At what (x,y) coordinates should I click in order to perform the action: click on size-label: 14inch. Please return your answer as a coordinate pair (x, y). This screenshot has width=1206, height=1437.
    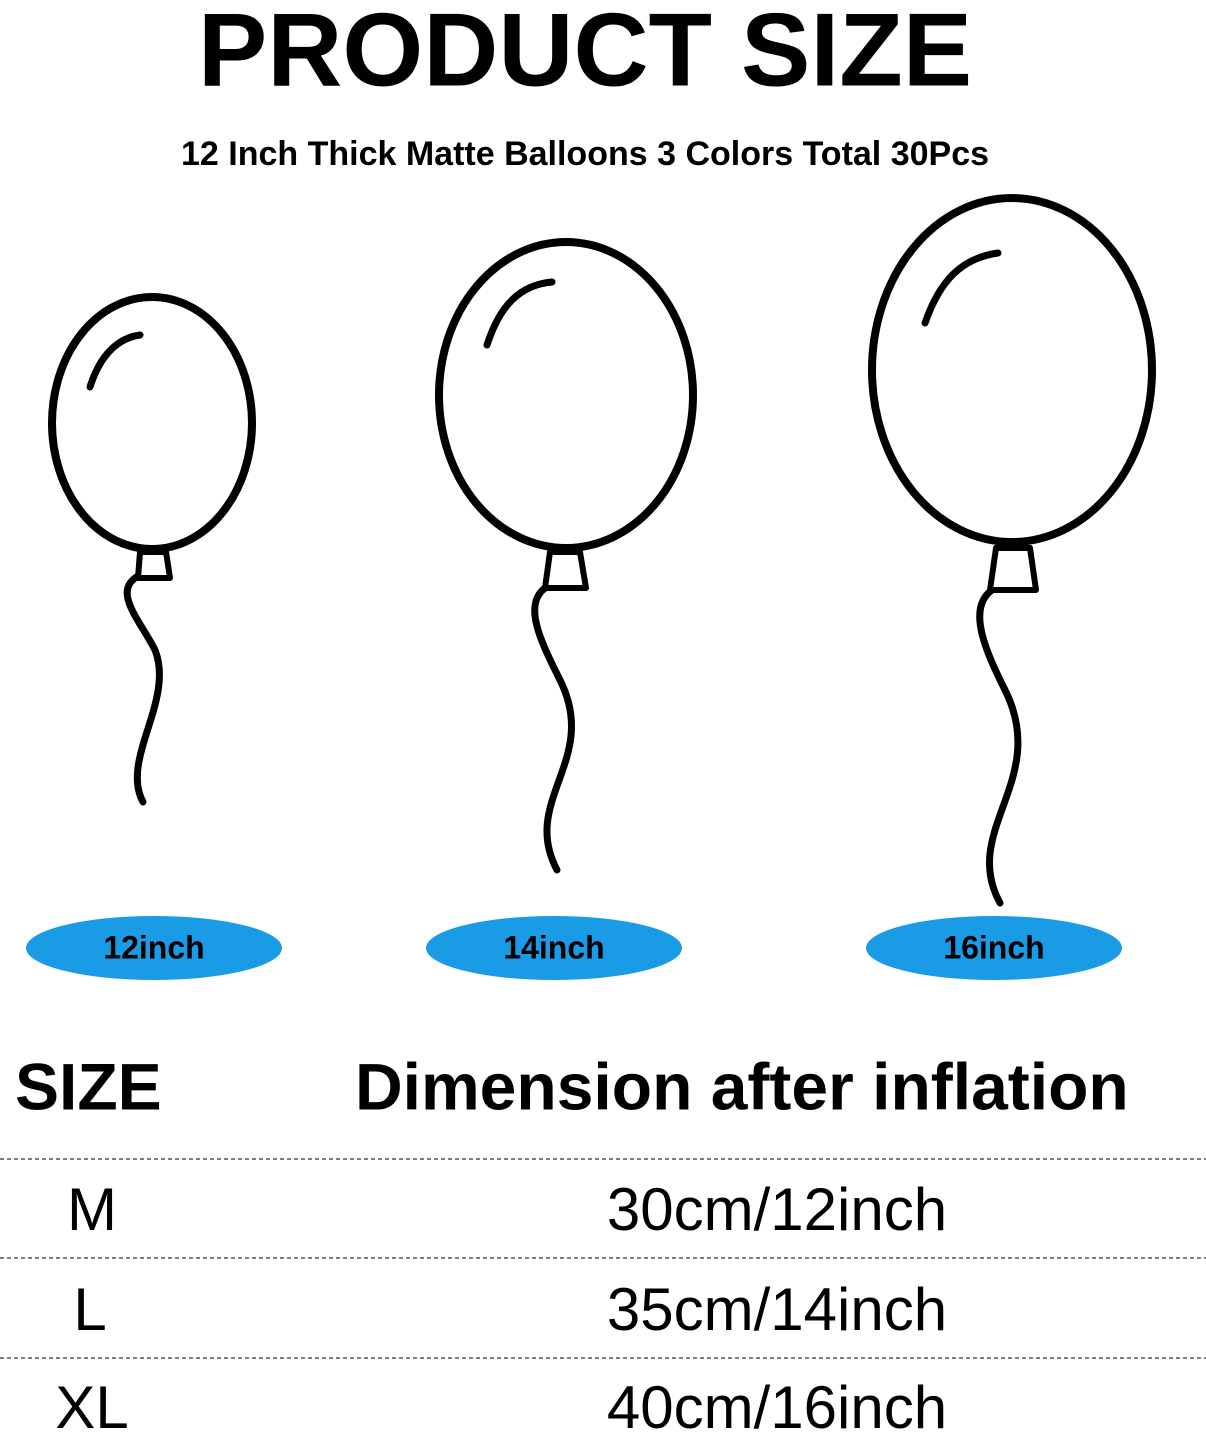
    Looking at the image, I should click on (553, 947).